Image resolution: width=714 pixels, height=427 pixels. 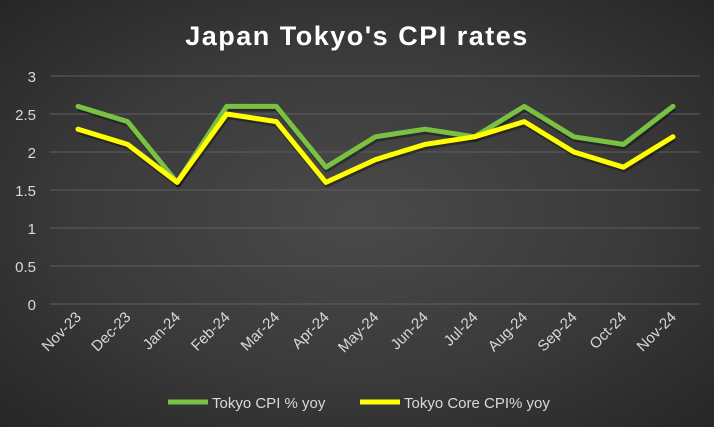 I want to click on x-tick-label: Aug-24, so click(x=508, y=332).